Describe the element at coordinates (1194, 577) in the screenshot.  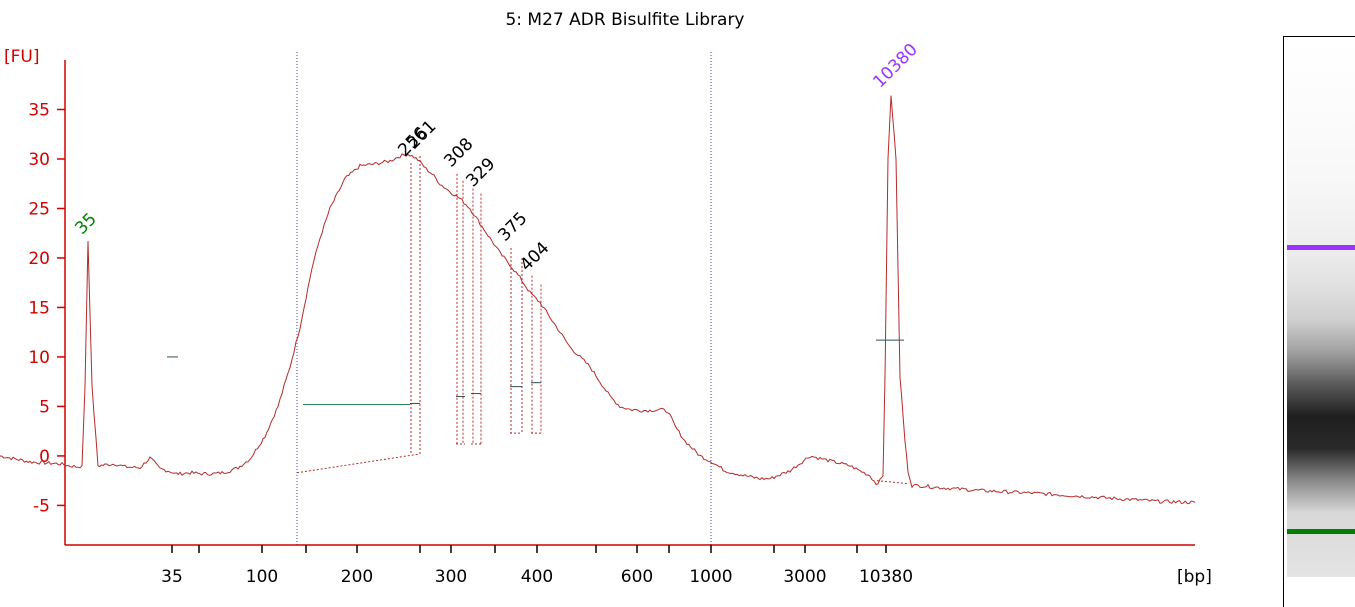
I see `x-axis-label: [bp]` at that location.